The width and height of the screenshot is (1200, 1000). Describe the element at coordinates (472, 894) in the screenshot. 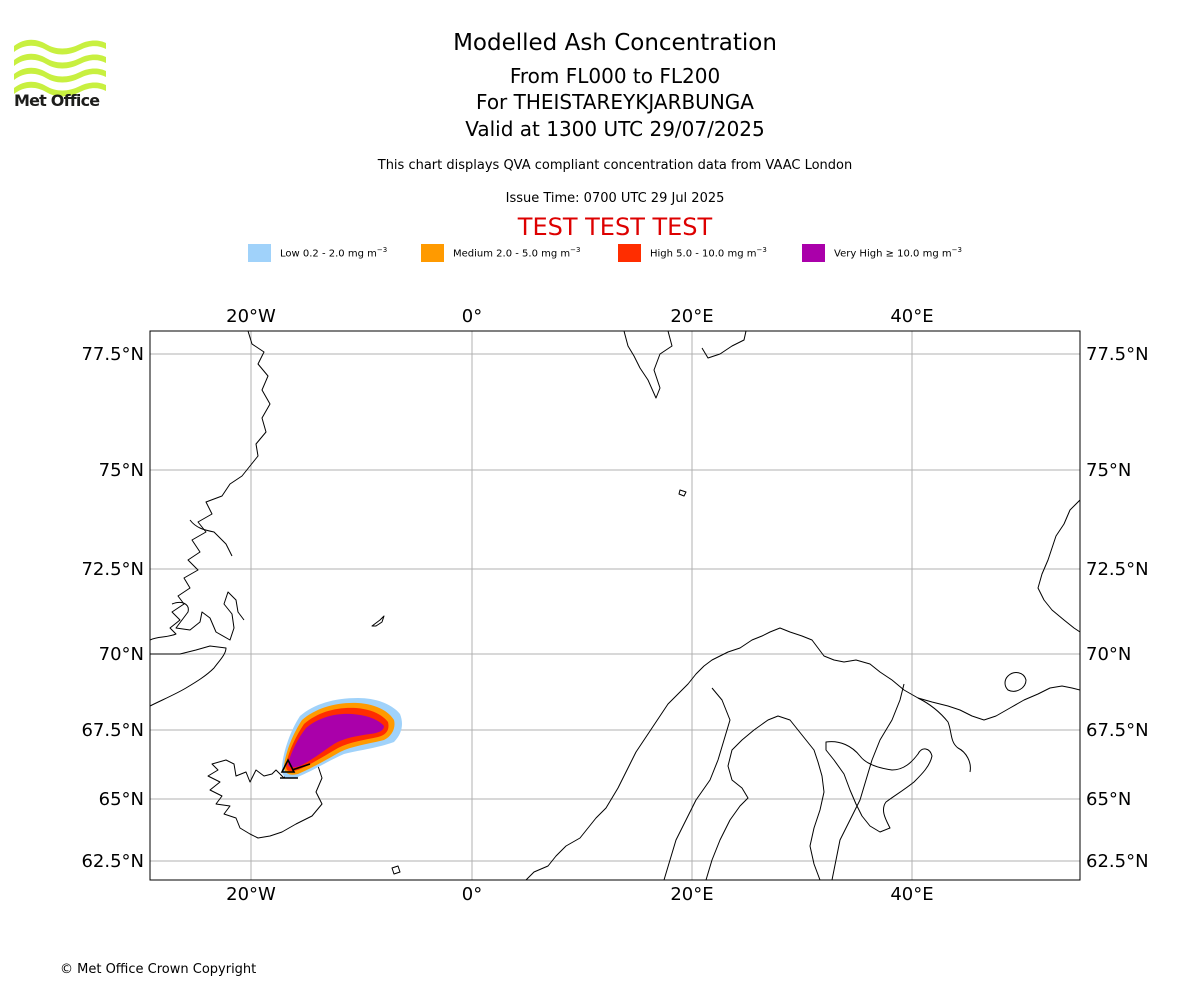

I see `lon-label-bottom-0: 0°` at that location.